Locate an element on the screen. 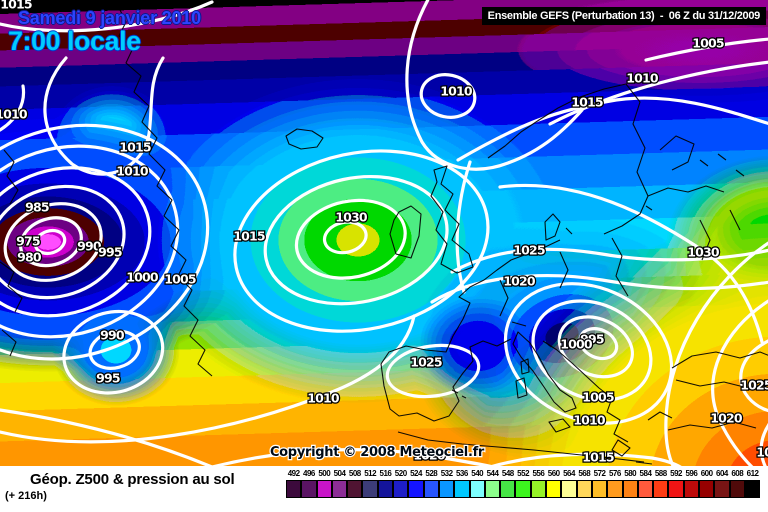 This screenshot has width=768, height=512. pressure-label: 975 is located at coordinates (28, 241).